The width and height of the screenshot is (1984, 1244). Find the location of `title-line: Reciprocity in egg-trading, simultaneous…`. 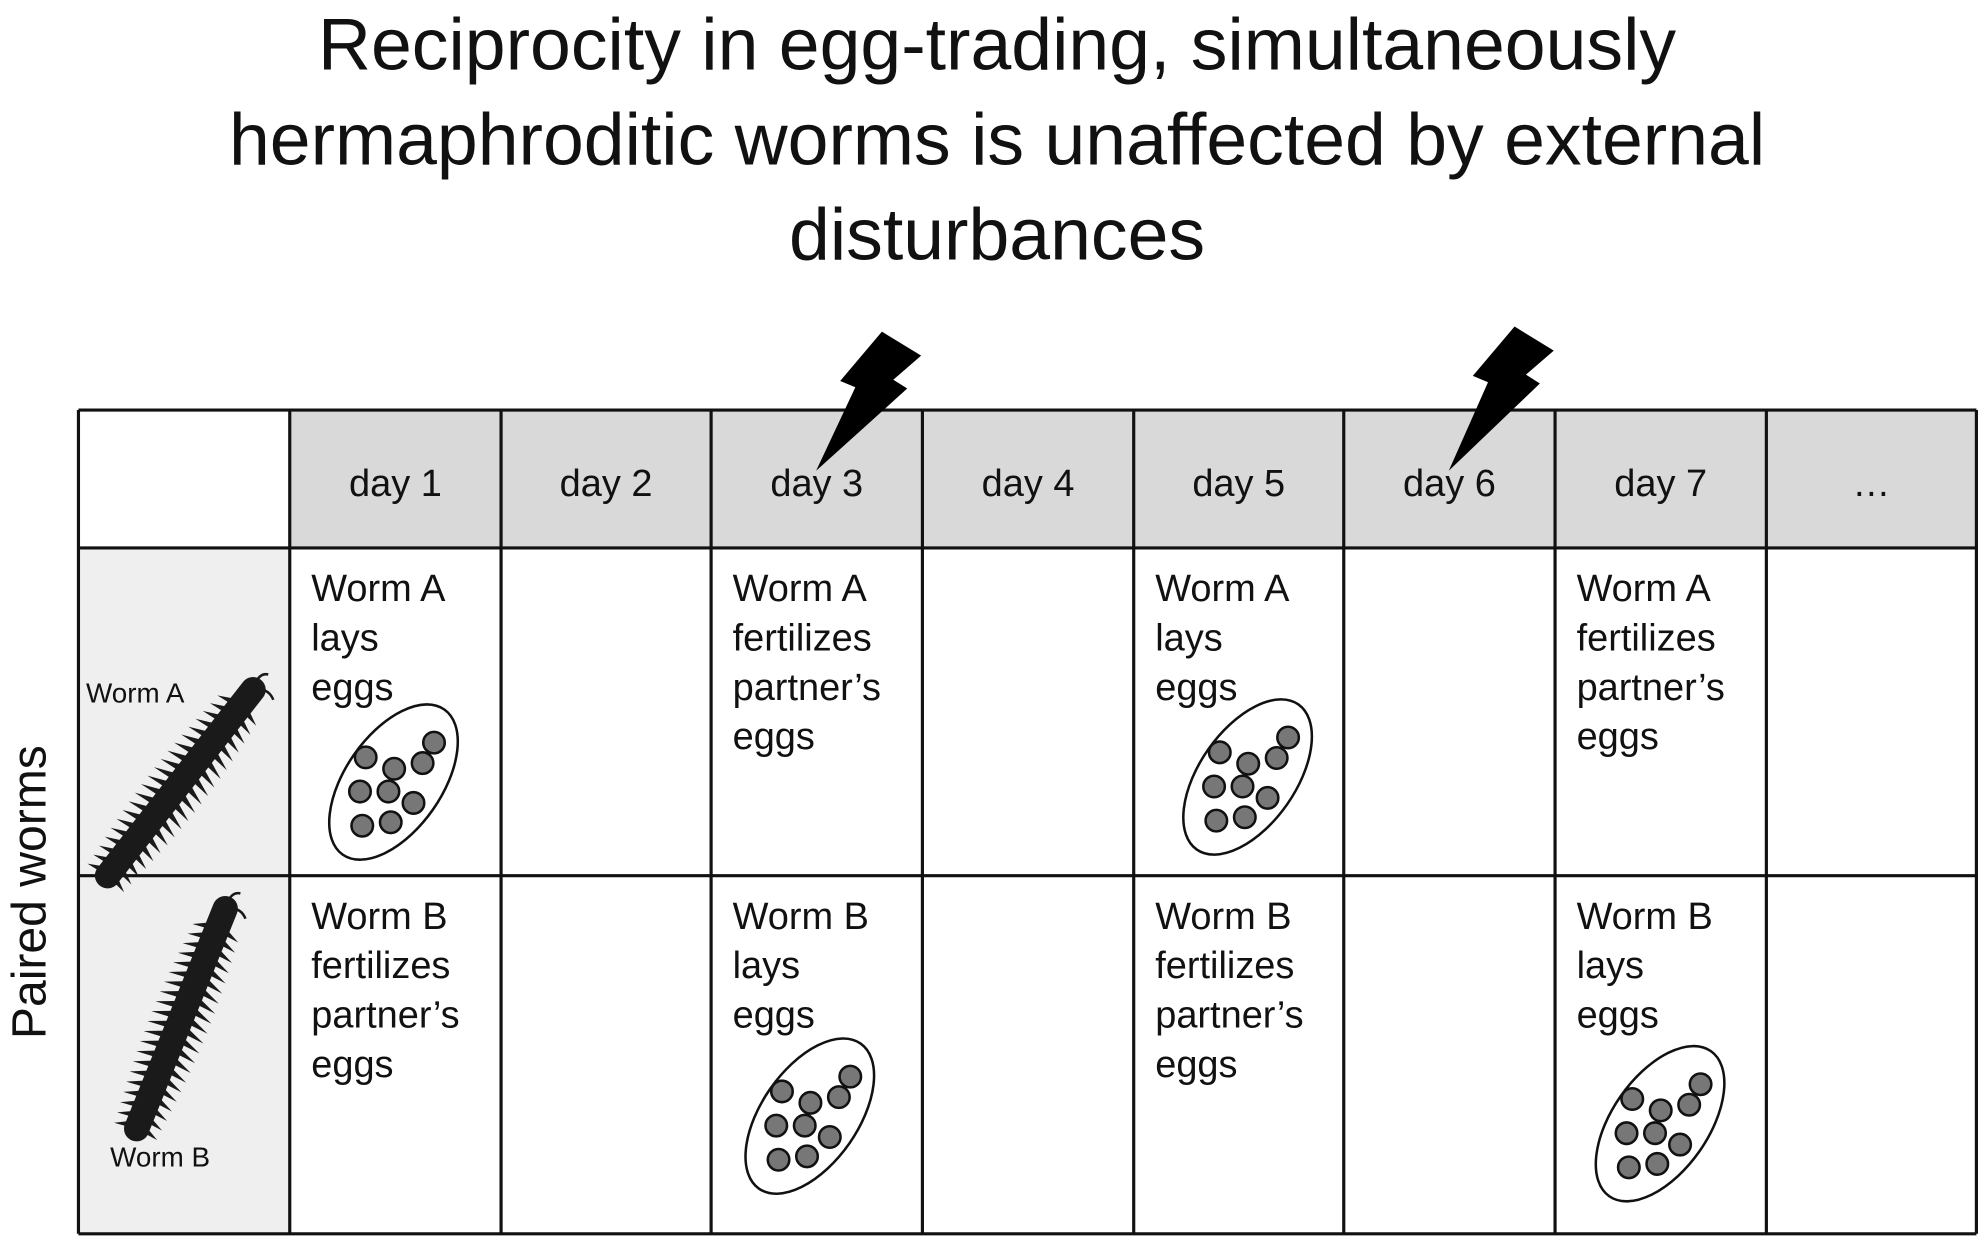

title-line: Reciprocity in egg-trading, simultaneous… is located at coordinates (997, 45).